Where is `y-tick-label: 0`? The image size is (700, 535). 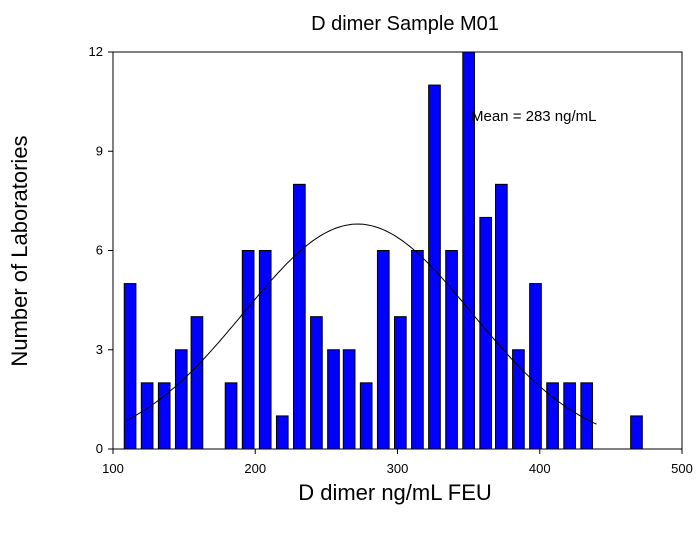
y-tick-label: 0 is located at coordinates (99, 448).